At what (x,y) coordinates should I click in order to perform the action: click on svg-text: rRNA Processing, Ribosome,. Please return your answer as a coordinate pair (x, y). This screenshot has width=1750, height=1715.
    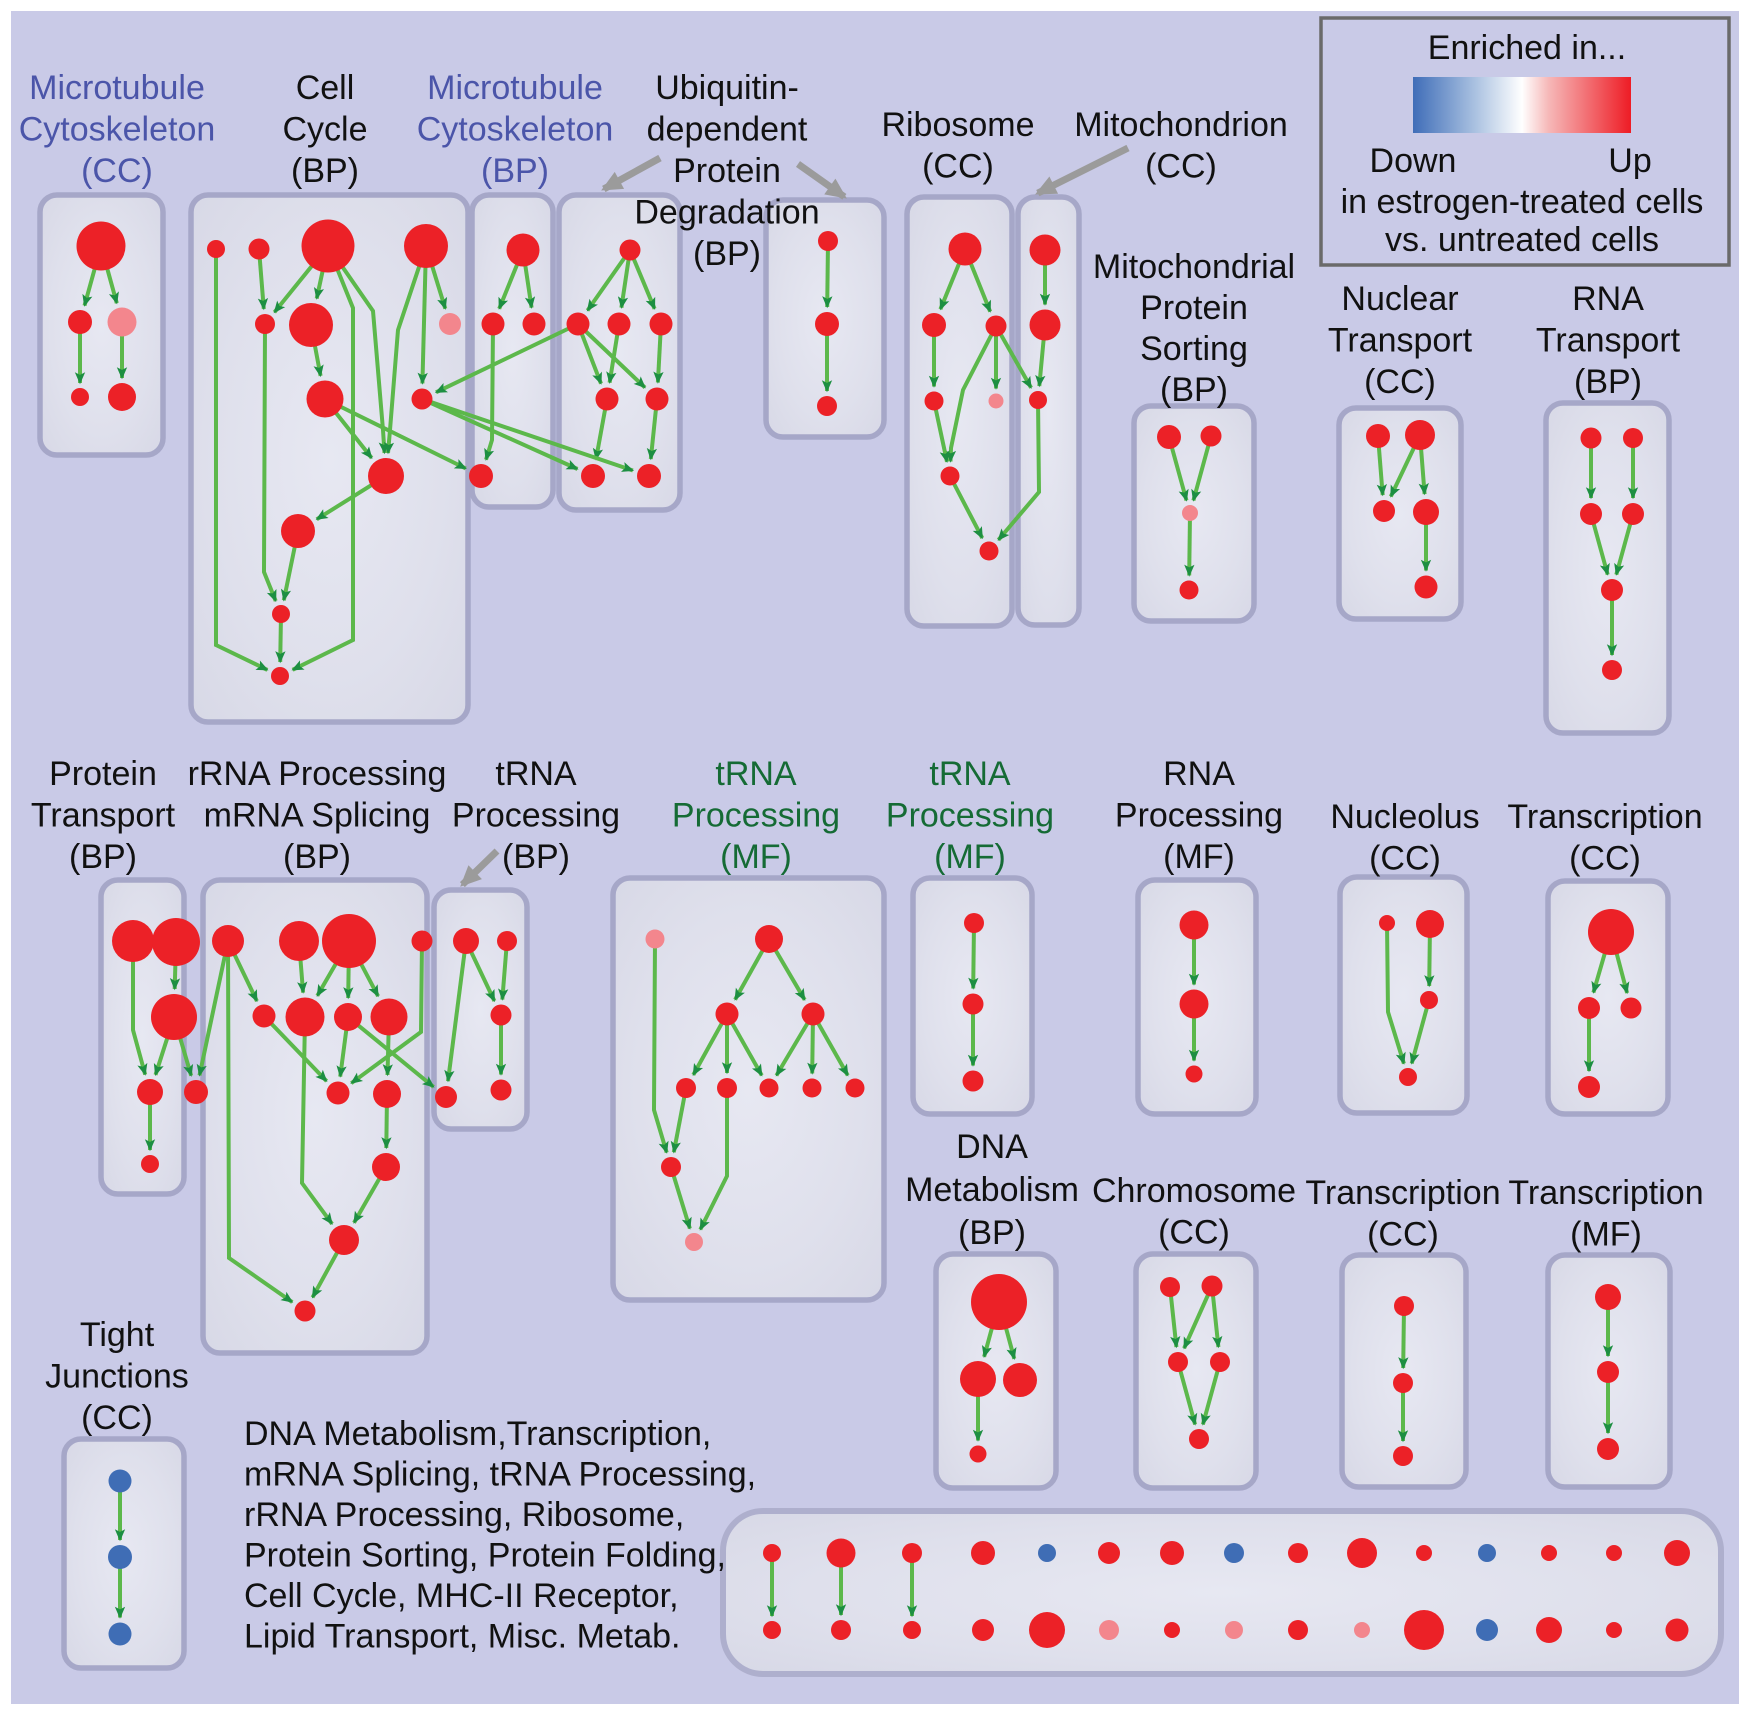
    Looking at the image, I should click on (464, 1515).